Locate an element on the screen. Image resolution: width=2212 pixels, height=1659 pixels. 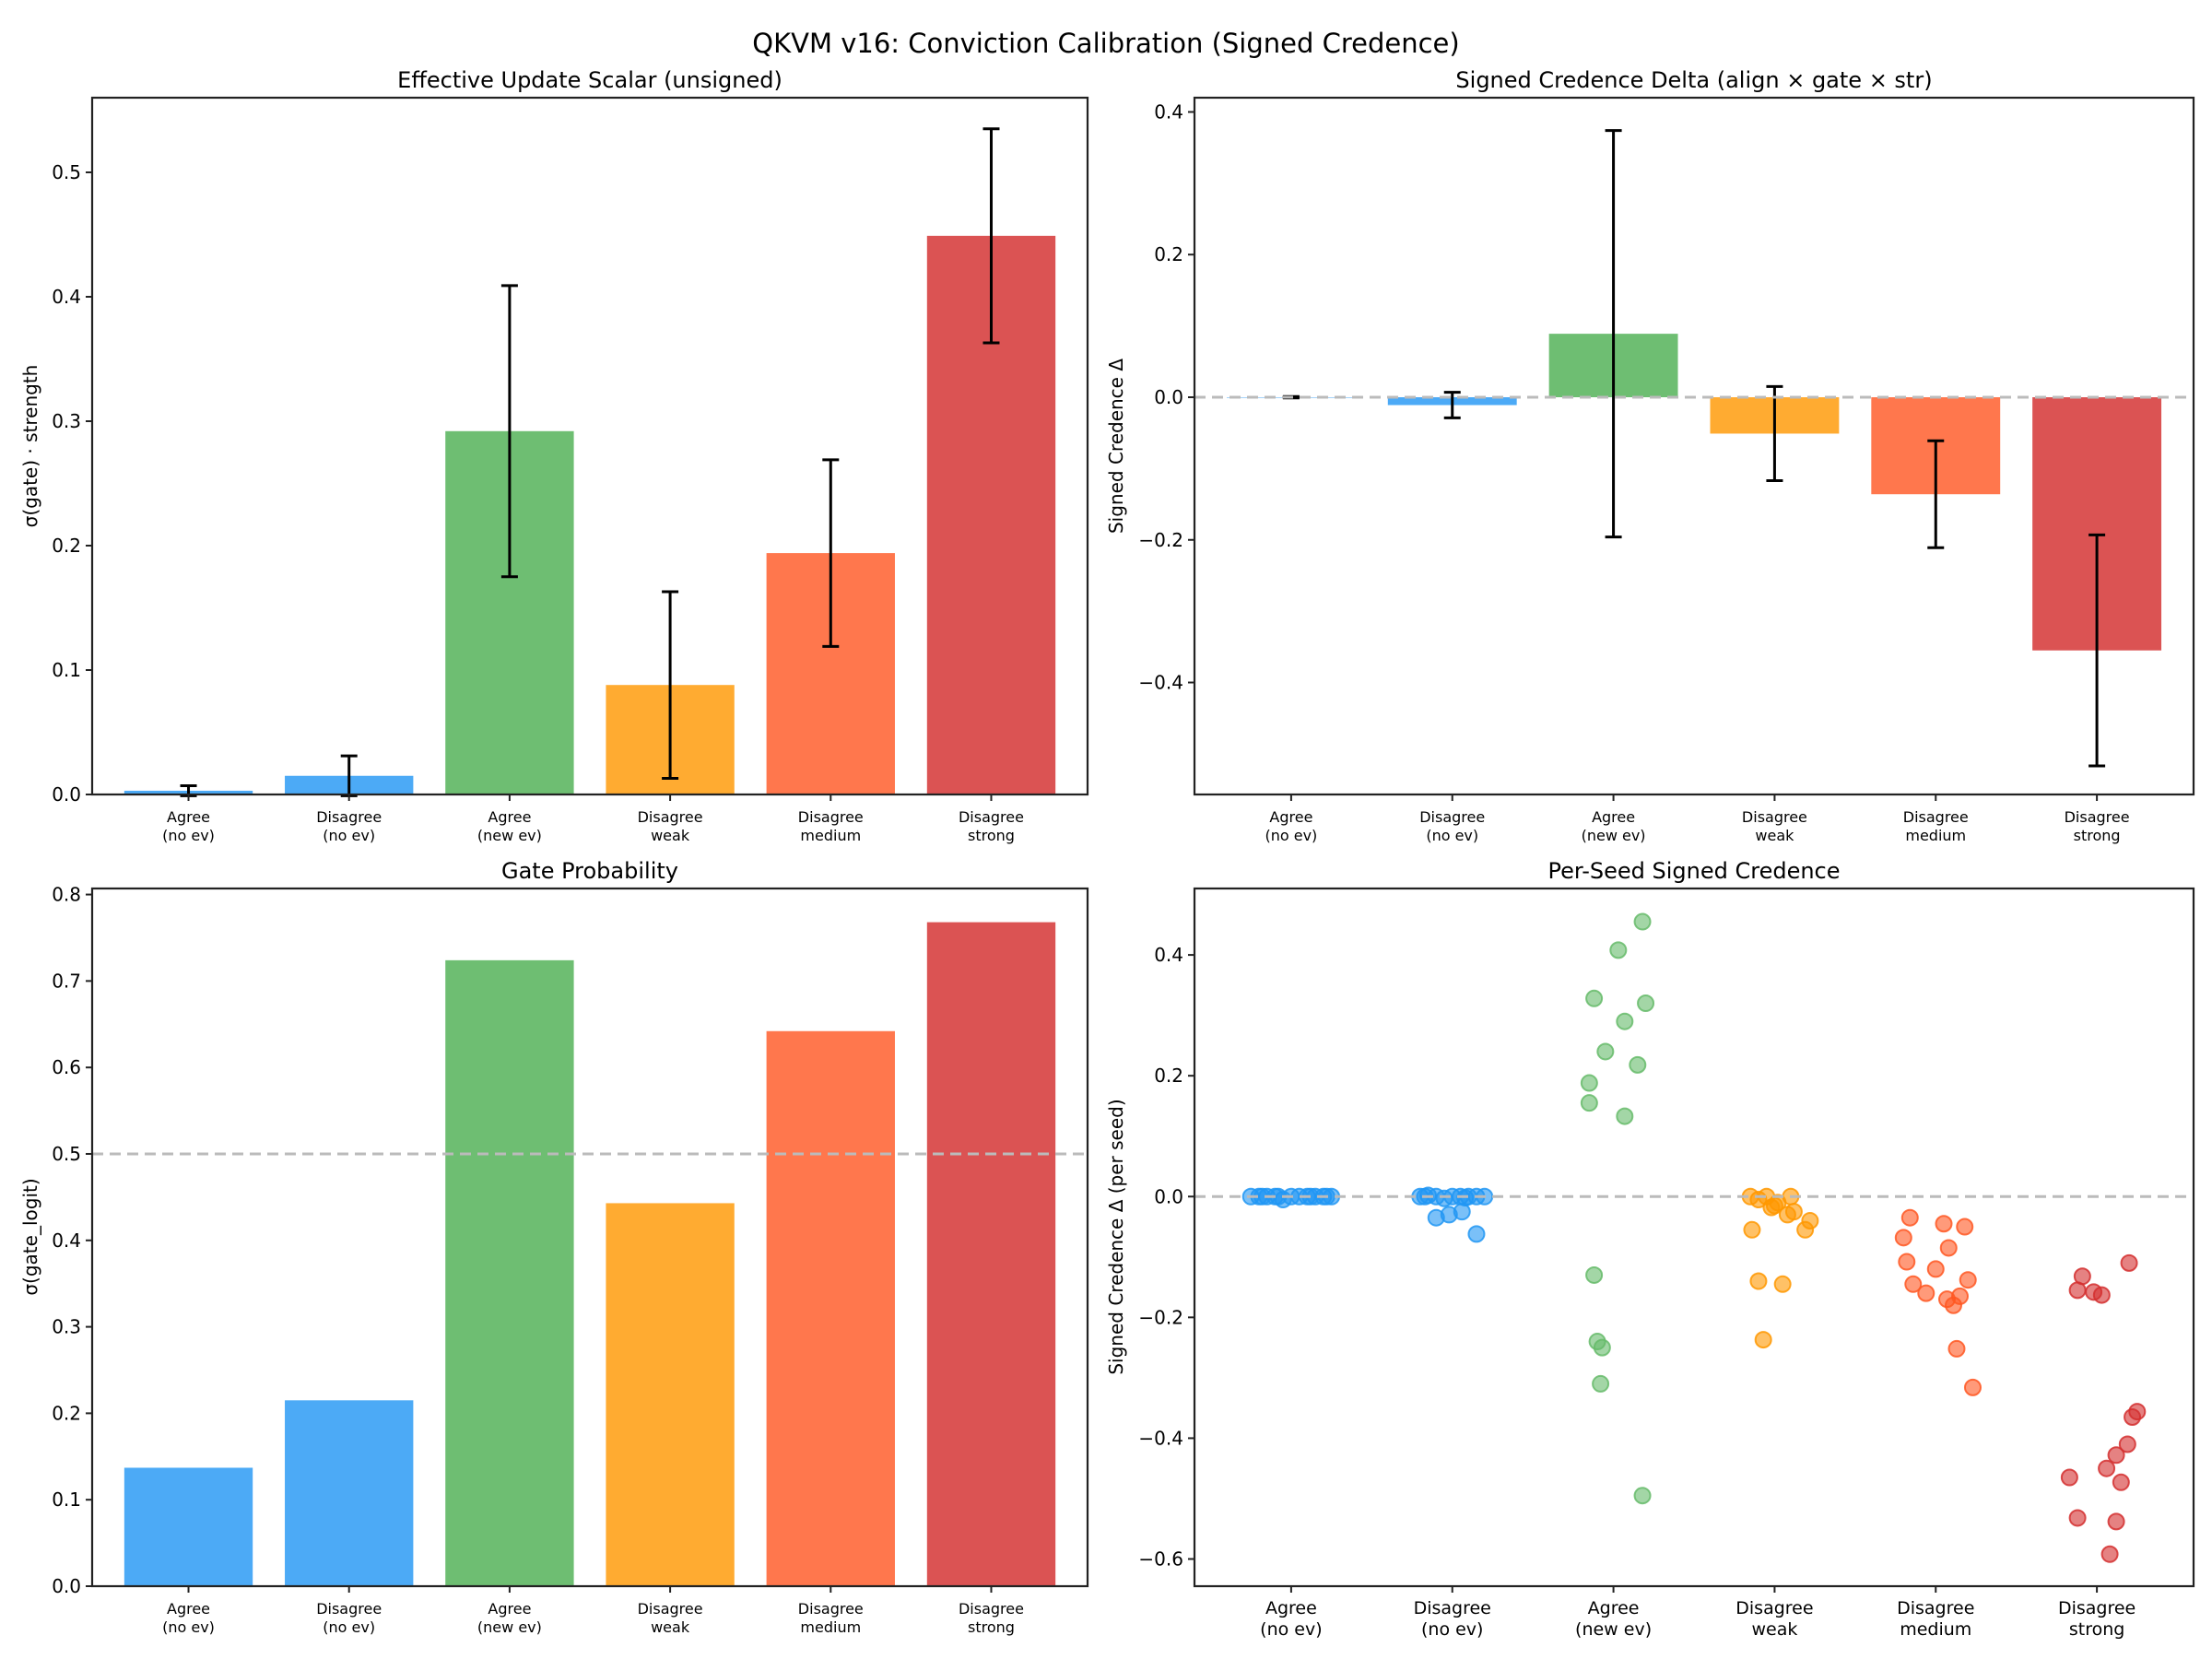
y-tick-label: −0.2 is located at coordinates (1160, 540).